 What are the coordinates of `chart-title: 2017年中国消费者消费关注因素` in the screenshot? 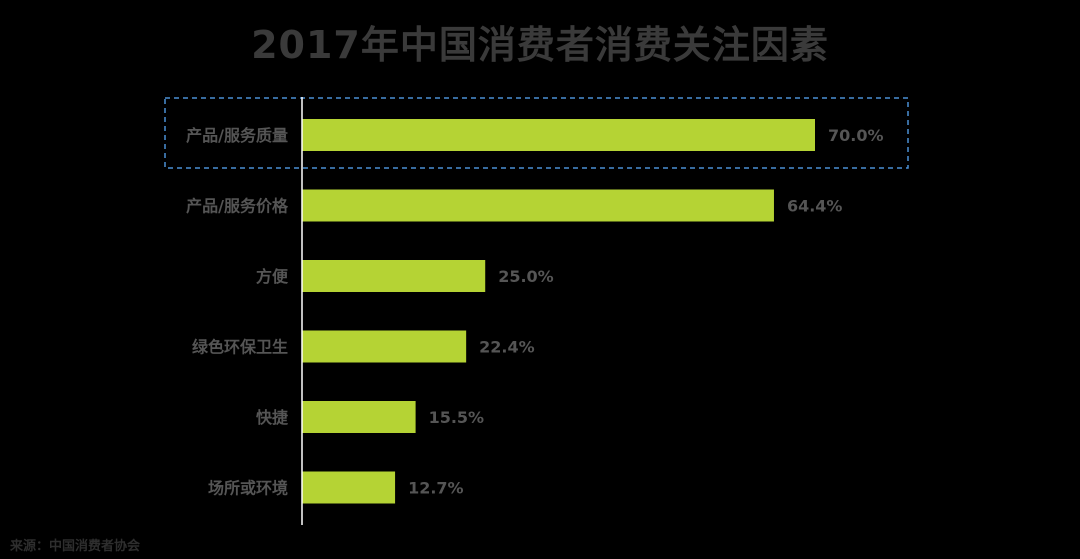 It's located at (540, 45).